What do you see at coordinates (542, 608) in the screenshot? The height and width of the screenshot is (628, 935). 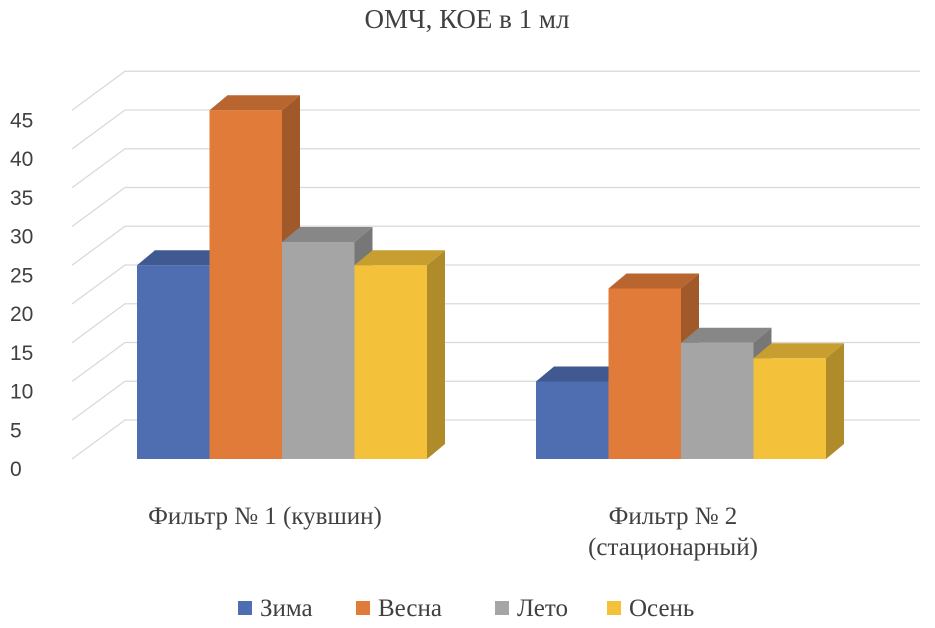 I see `legend-label: Лето` at bounding box center [542, 608].